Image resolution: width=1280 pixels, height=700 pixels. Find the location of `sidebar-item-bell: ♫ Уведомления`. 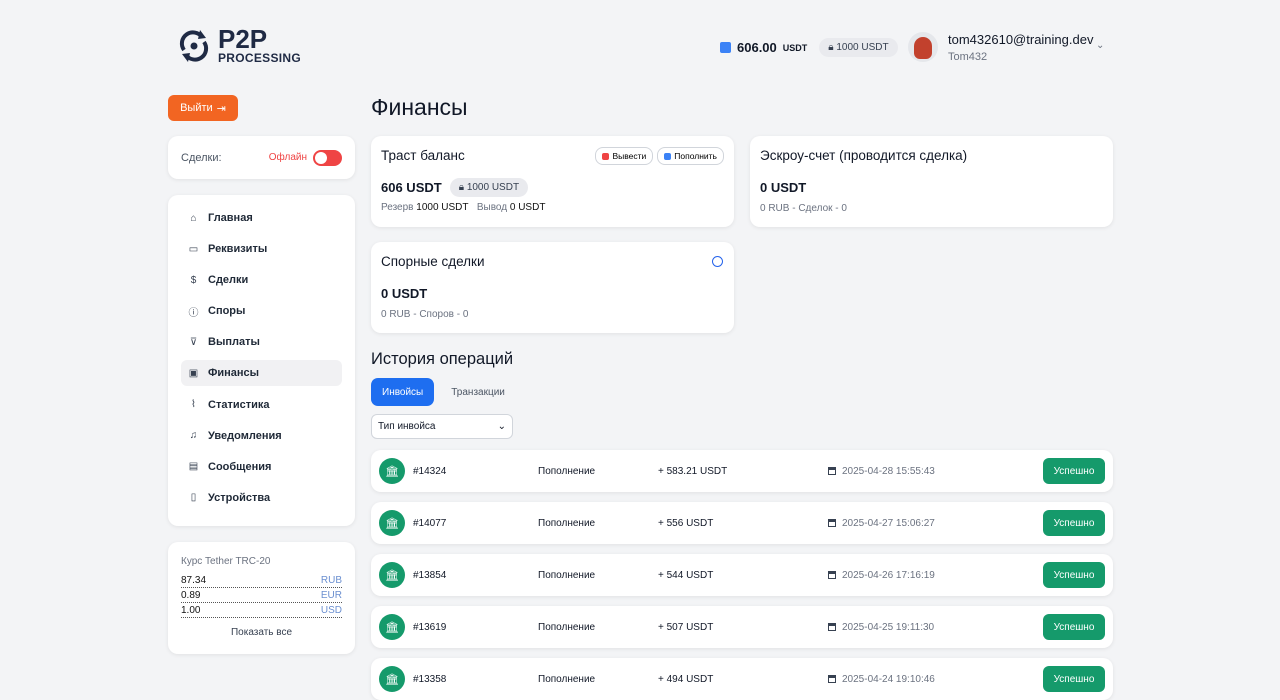

sidebar-item-bell: ♫ Уведомления is located at coordinates (261, 436).